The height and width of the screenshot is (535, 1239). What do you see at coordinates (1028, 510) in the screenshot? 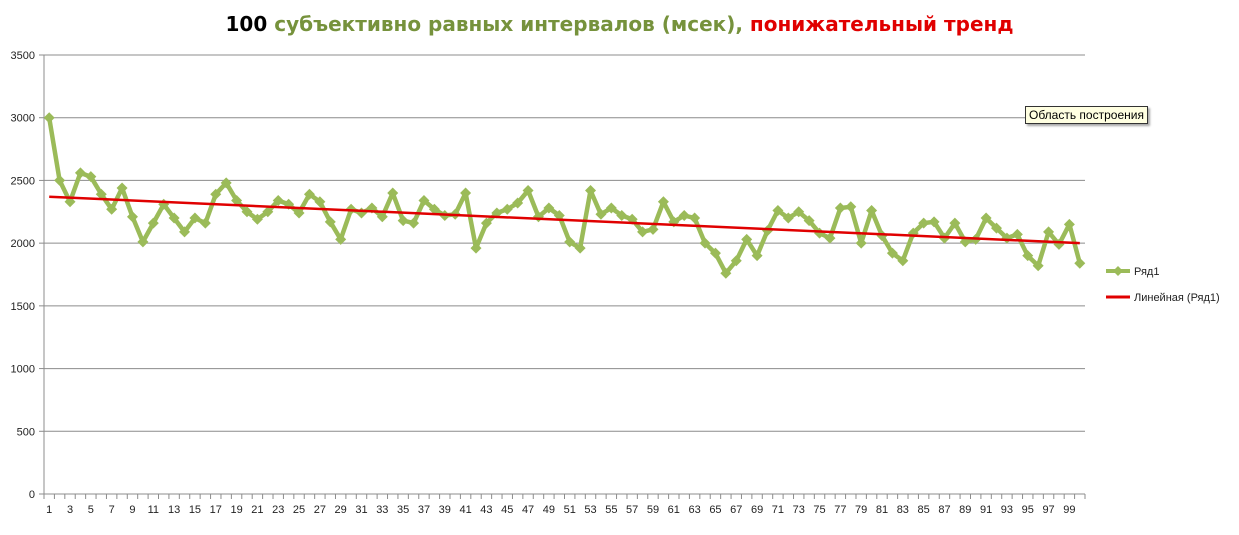
I see `x-tick-label: 95` at bounding box center [1028, 510].